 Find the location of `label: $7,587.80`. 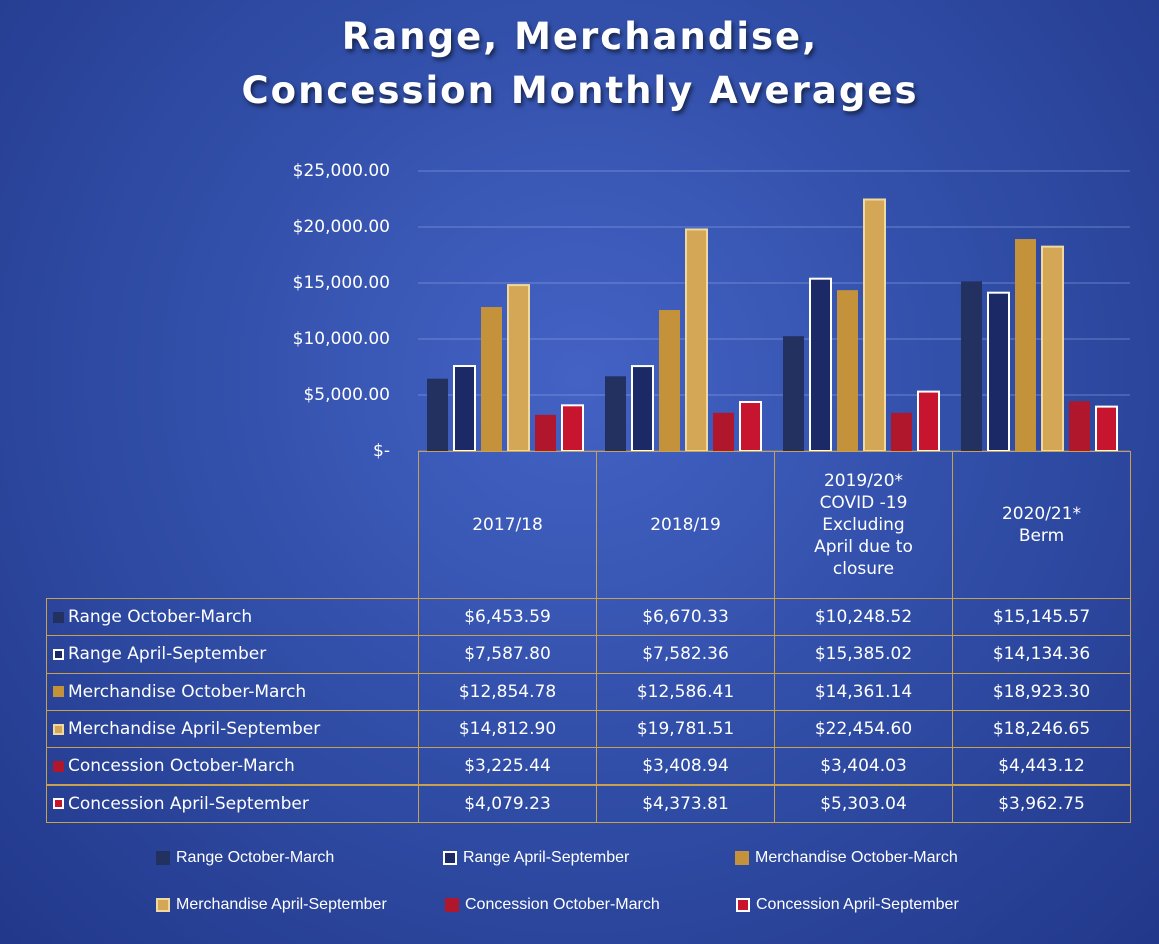

label: $7,587.80 is located at coordinates (507, 654).